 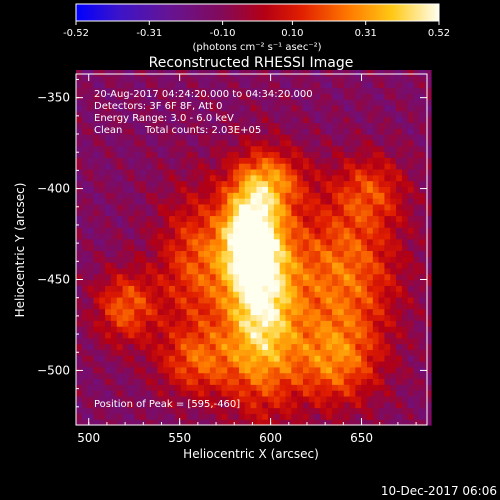 I want to click on y-tick-label: −500, so click(x=53, y=370).